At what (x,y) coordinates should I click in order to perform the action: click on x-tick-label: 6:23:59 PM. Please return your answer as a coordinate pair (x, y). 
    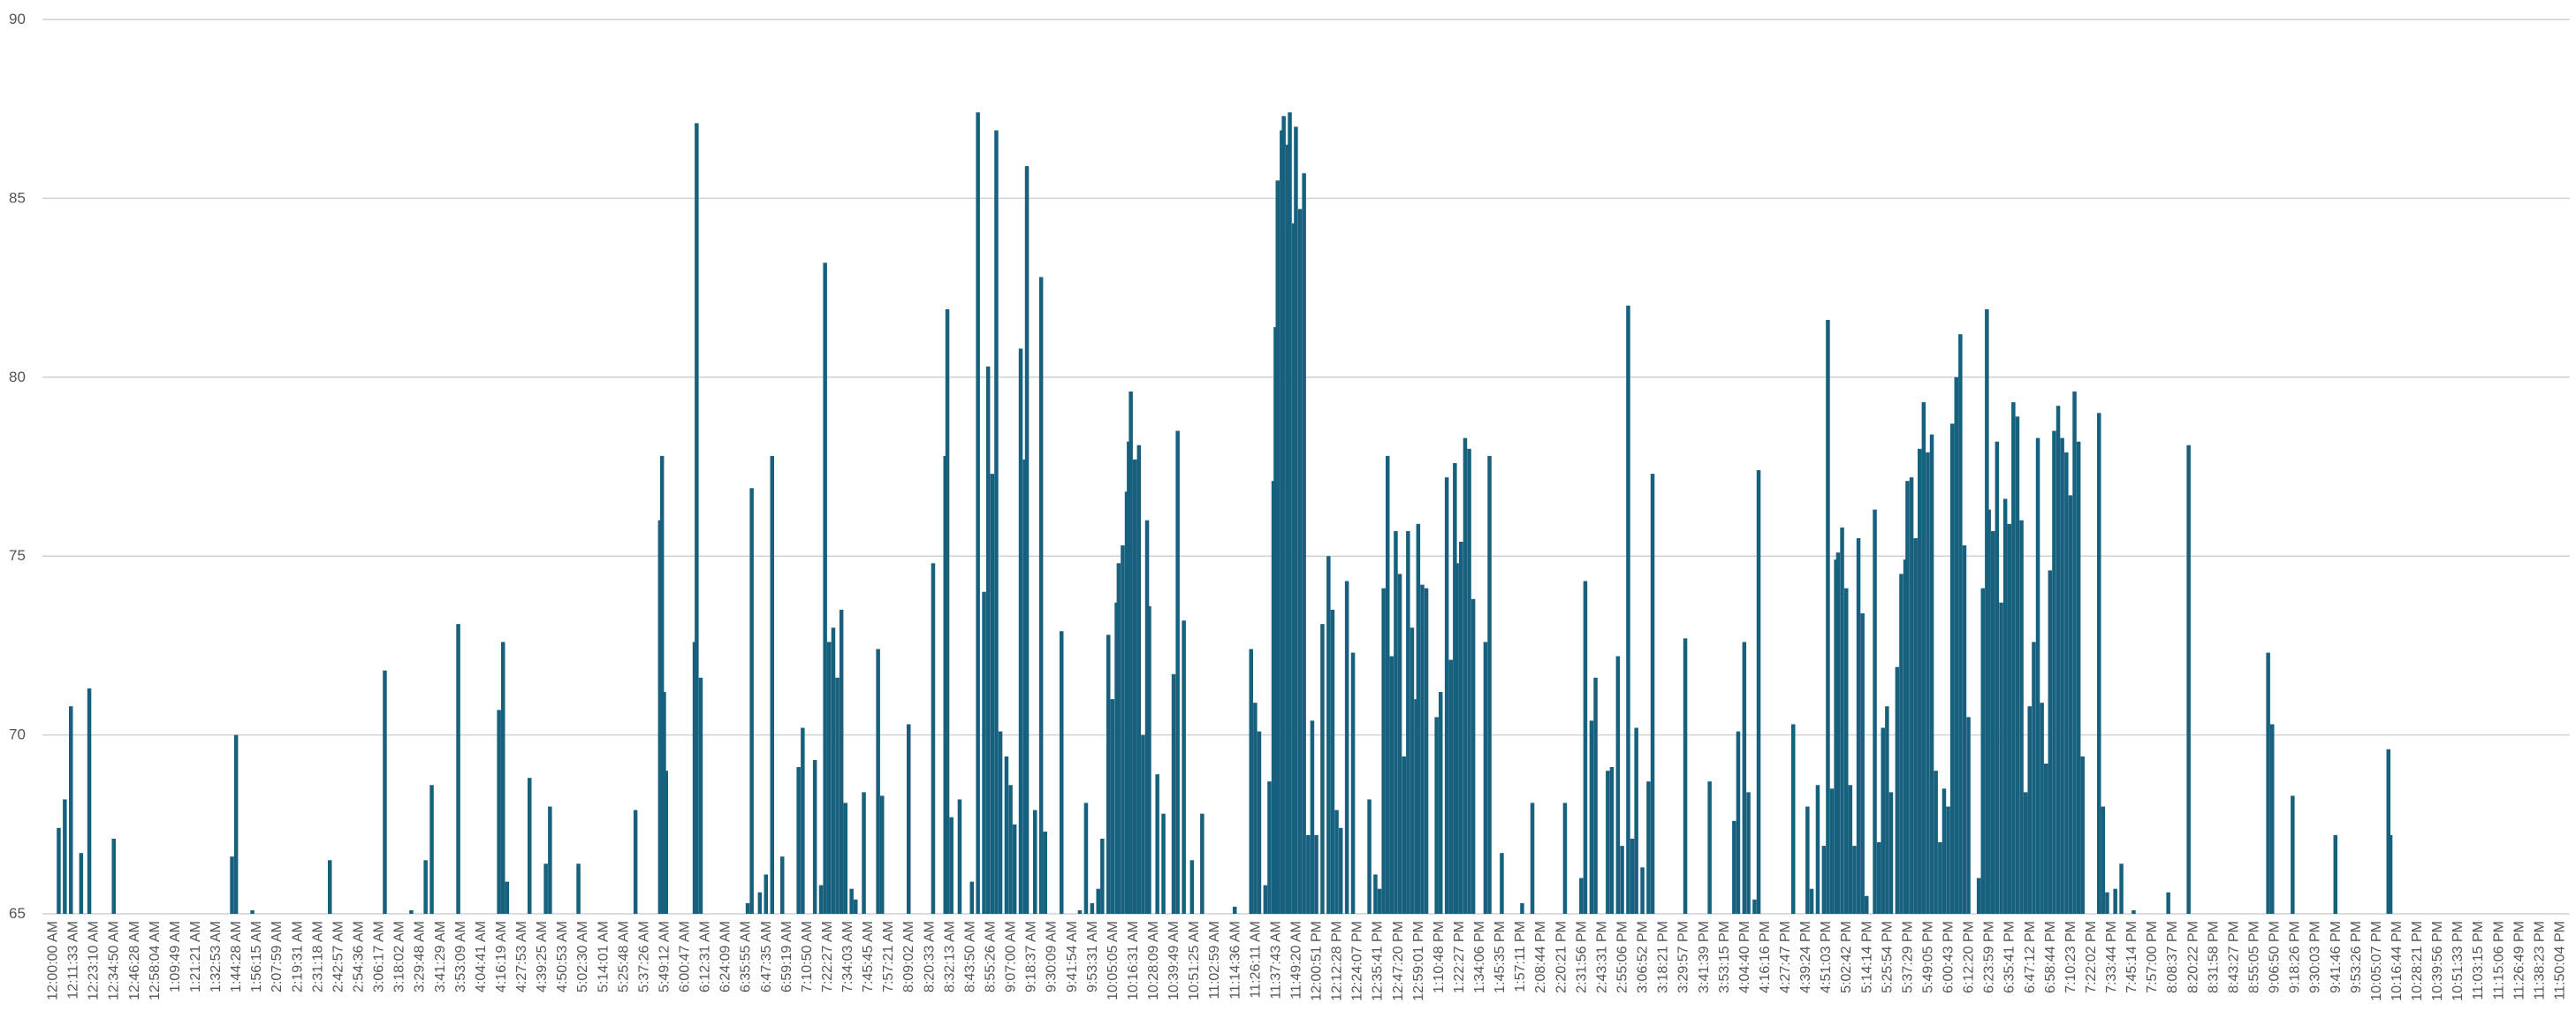
    Looking at the image, I should click on (1989, 957).